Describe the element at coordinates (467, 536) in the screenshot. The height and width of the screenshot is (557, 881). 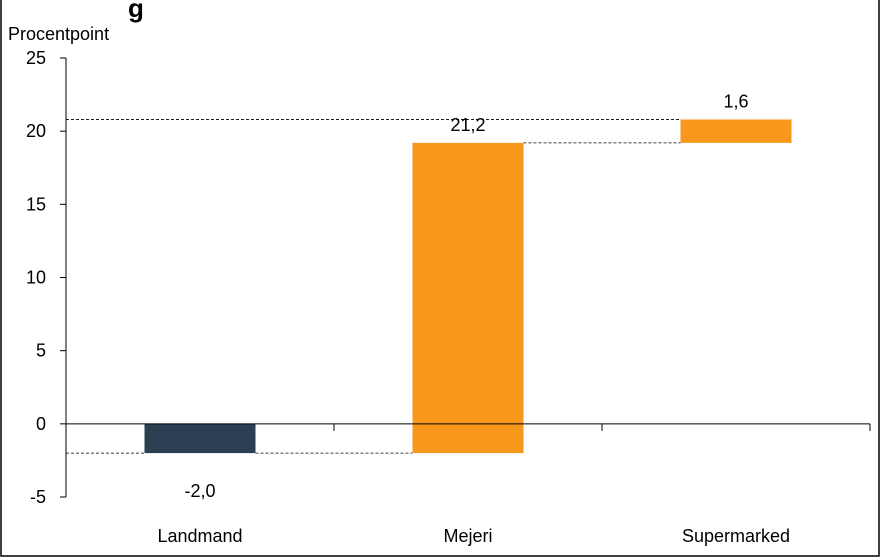
I see `x-tick-label: Mejeri` at that location.